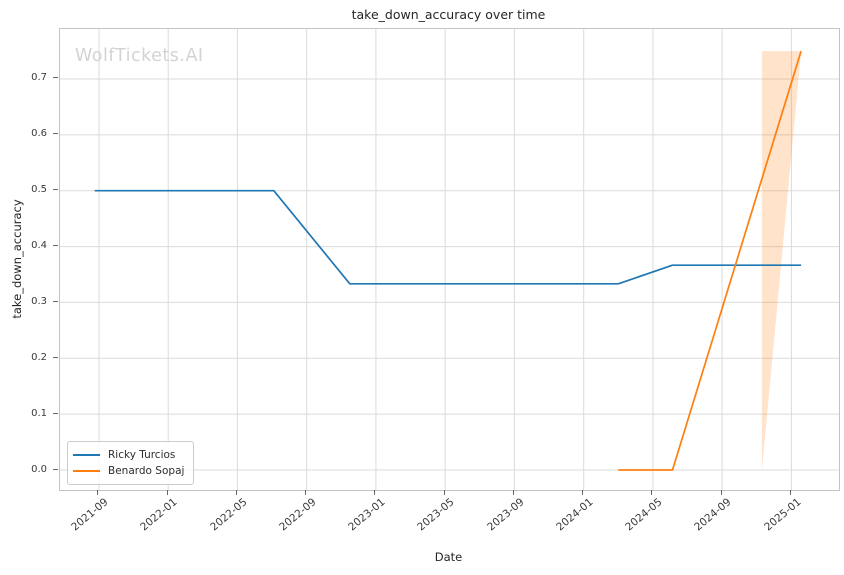 Image resolution: width=844 pixels, height=575 pixels. I want to click on y-tick-label: 0.0, so click(39, 469).